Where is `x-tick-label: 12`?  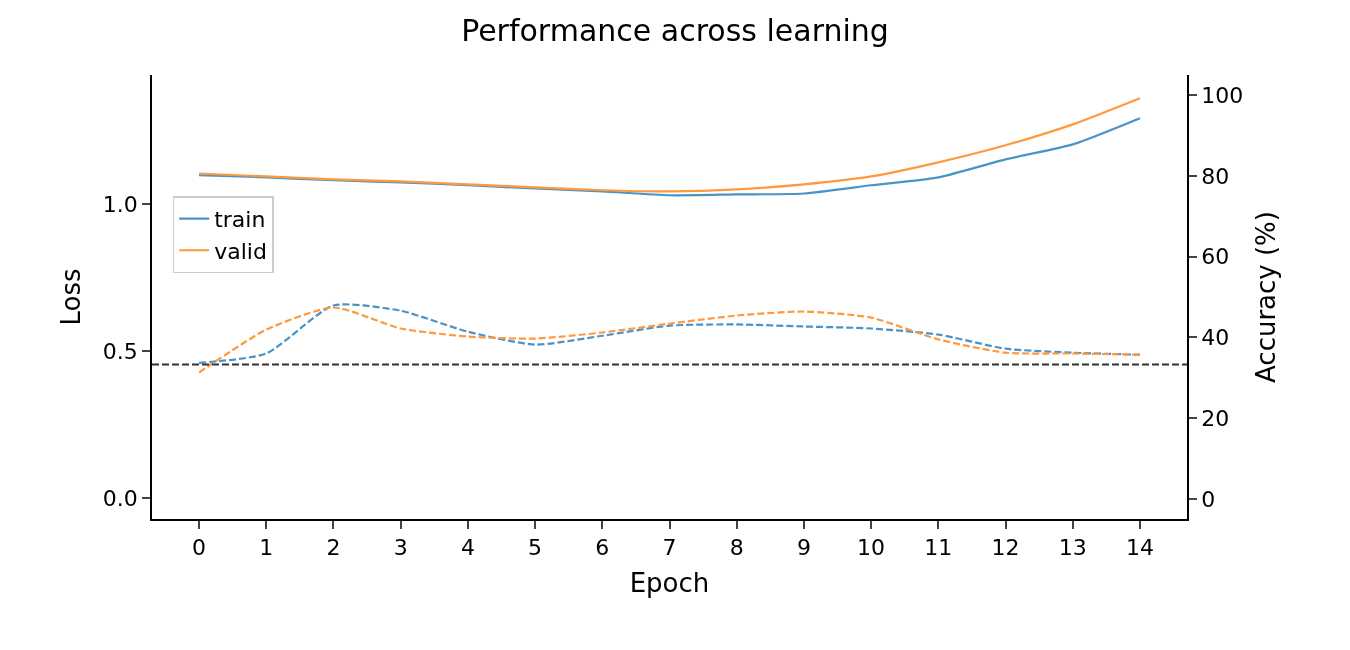
x-tick-label: 12 is located at coordinates (1005, 548).